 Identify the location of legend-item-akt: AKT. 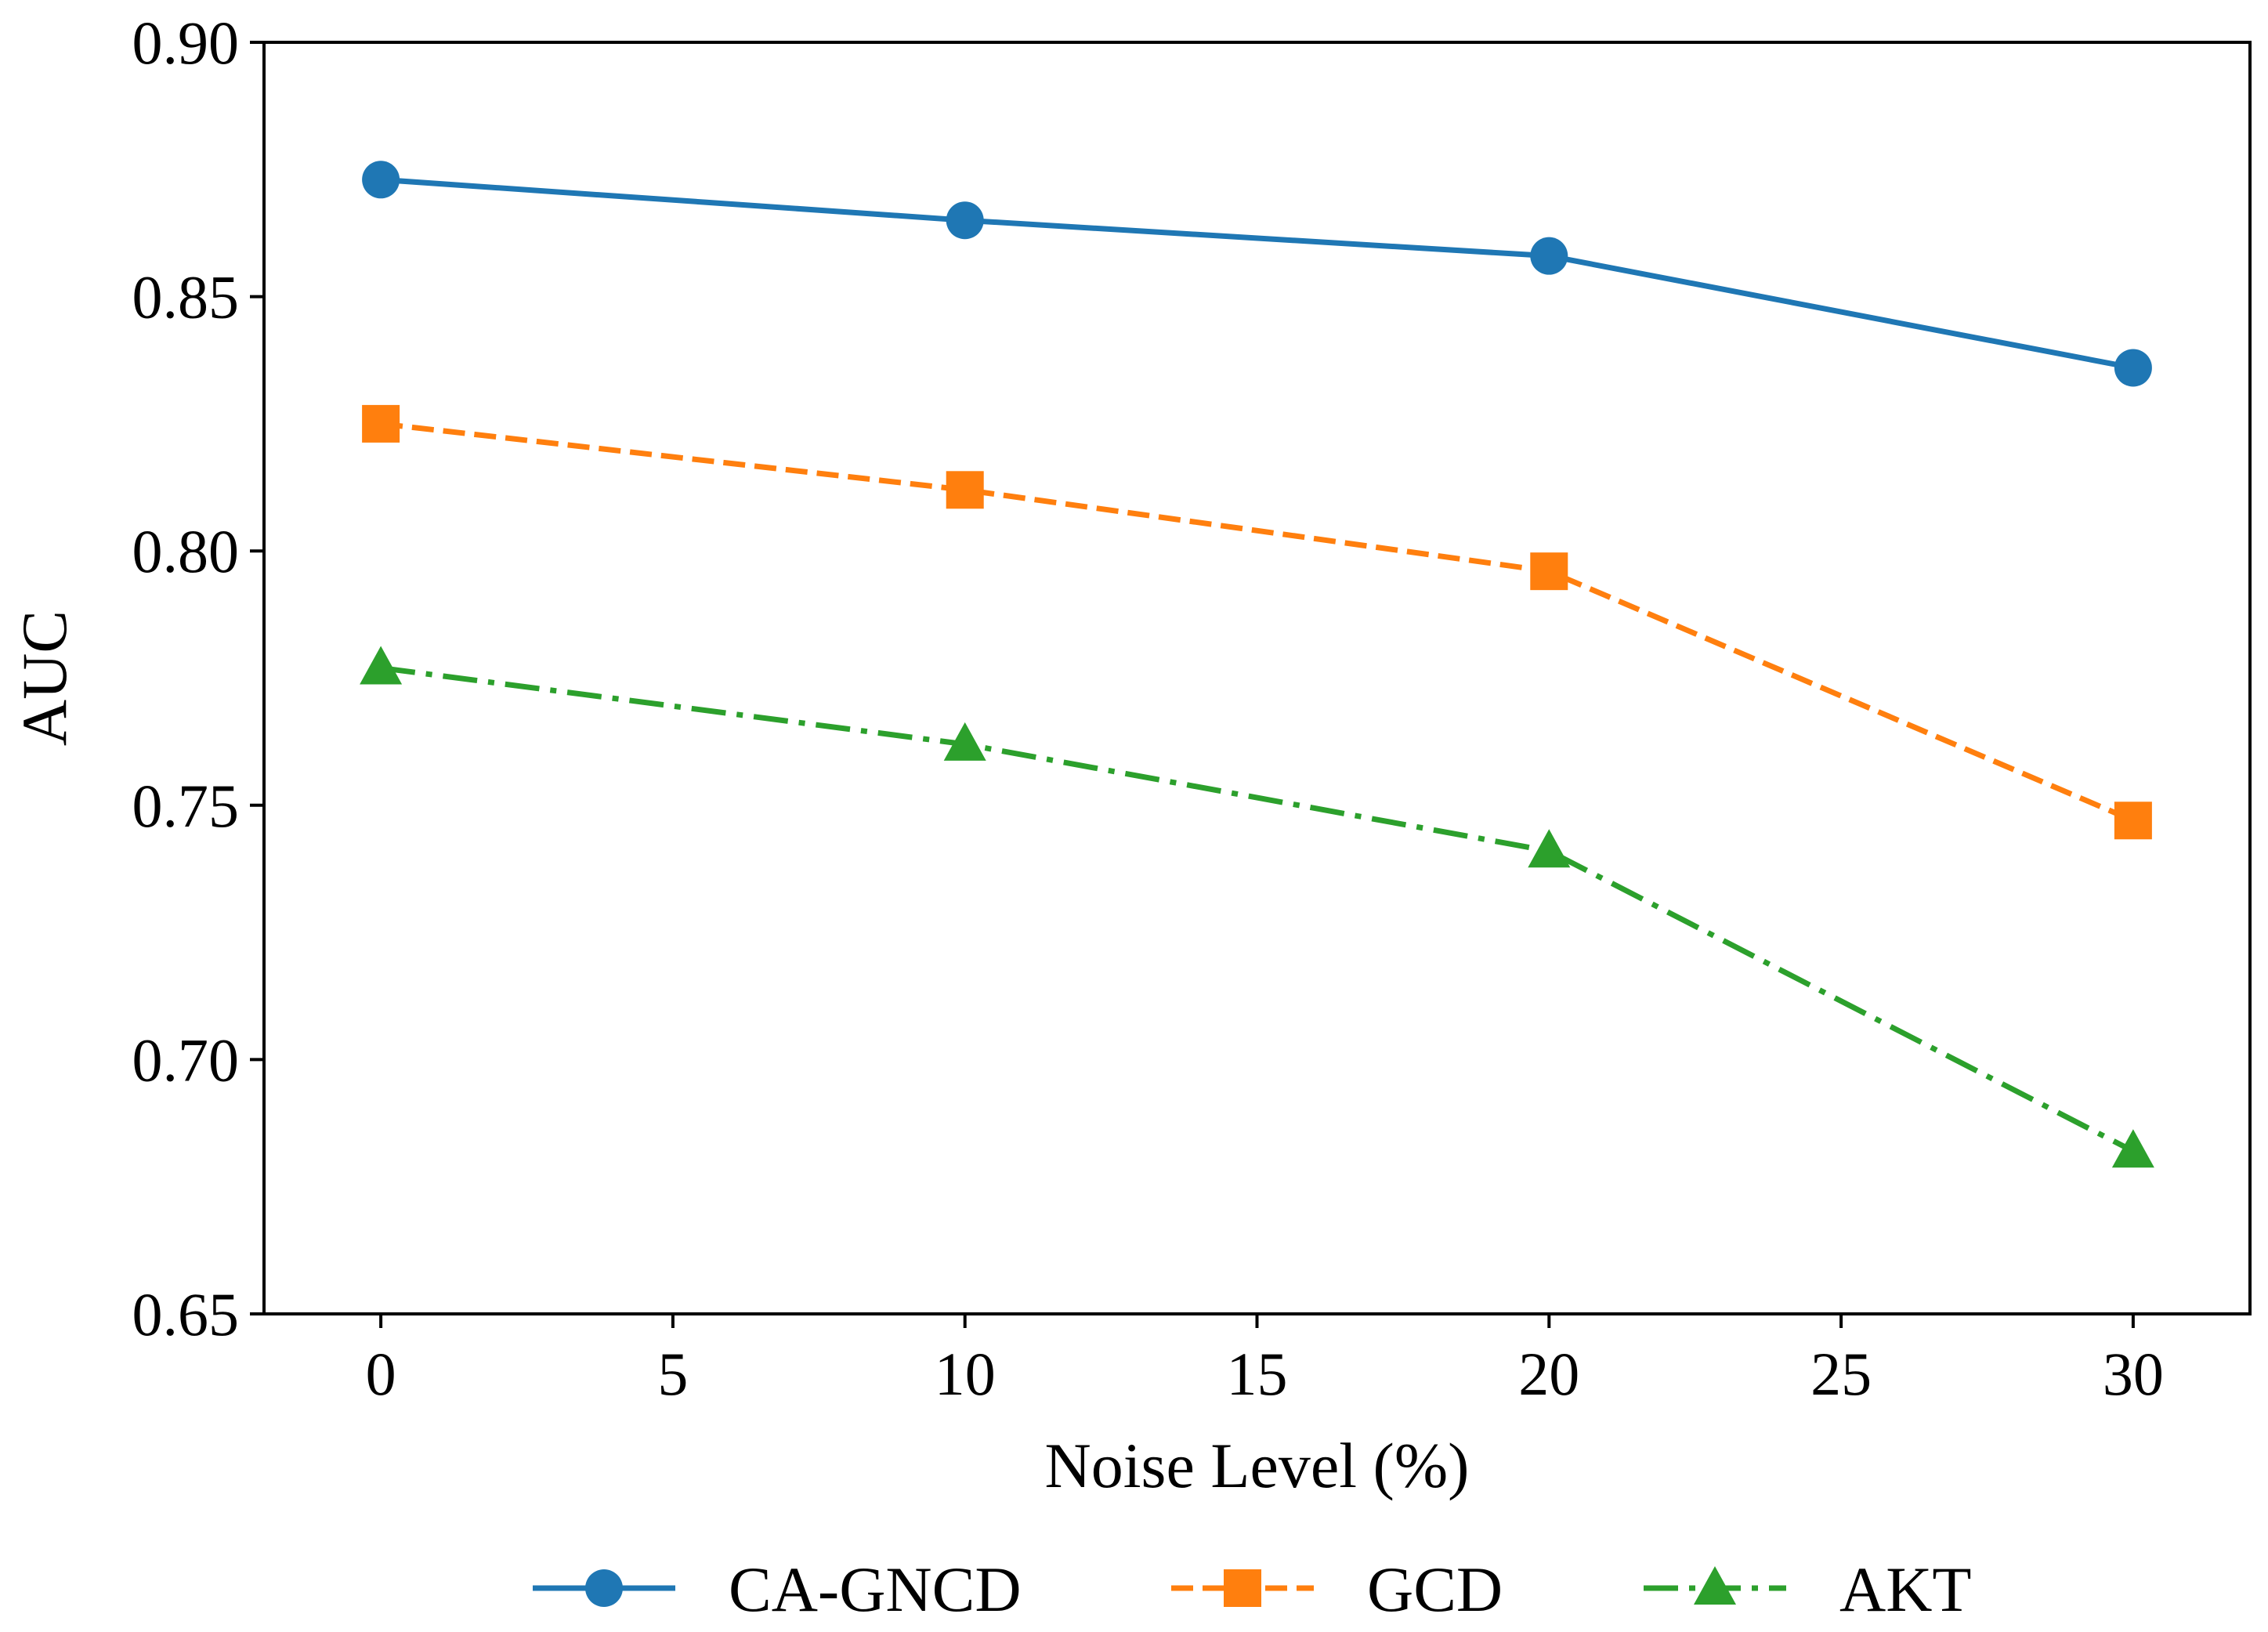
(1808, 1589).